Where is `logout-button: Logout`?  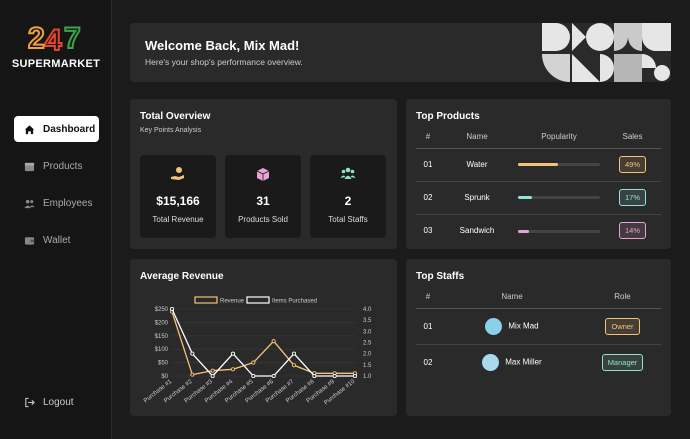 logout-button: Logout is located at coordinates (49, 402).